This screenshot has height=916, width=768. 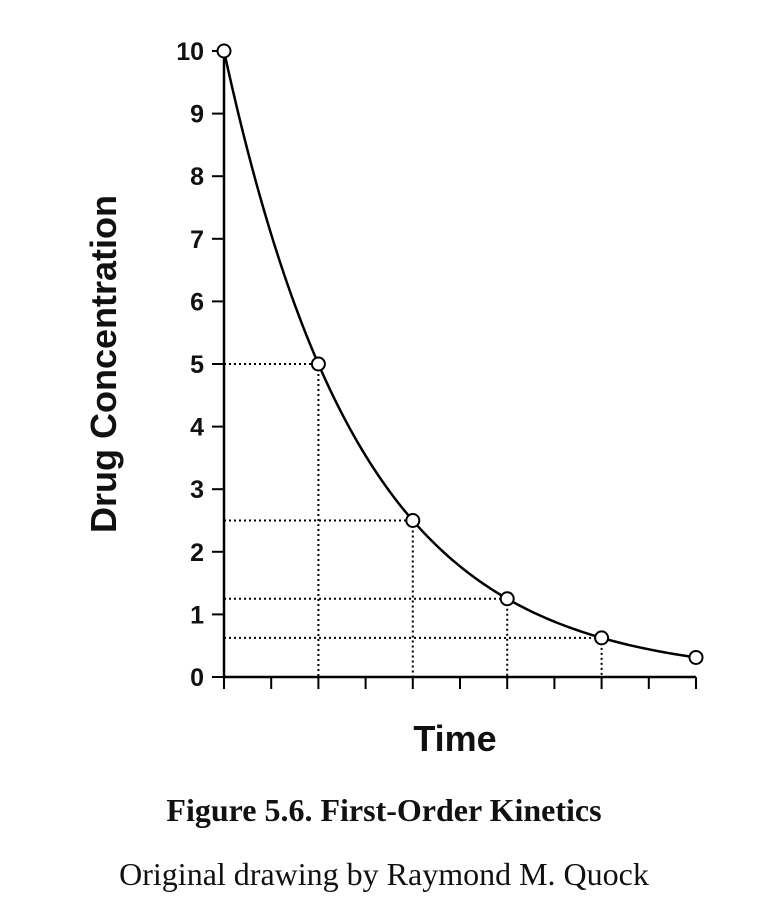 What do you see at coordinates (197, 553) in the screenshot?
I see `y-tick-label: 2` at bounding box center [197, 553].